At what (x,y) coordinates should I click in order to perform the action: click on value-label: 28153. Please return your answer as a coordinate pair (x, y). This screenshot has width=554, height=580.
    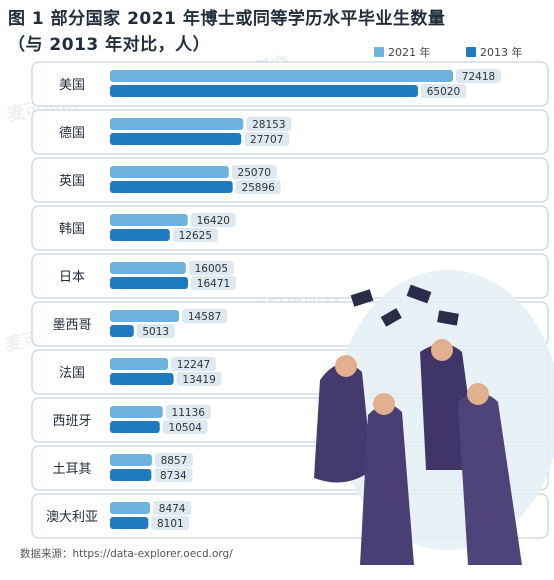
    Looking at the image, I should click on (268, 125).